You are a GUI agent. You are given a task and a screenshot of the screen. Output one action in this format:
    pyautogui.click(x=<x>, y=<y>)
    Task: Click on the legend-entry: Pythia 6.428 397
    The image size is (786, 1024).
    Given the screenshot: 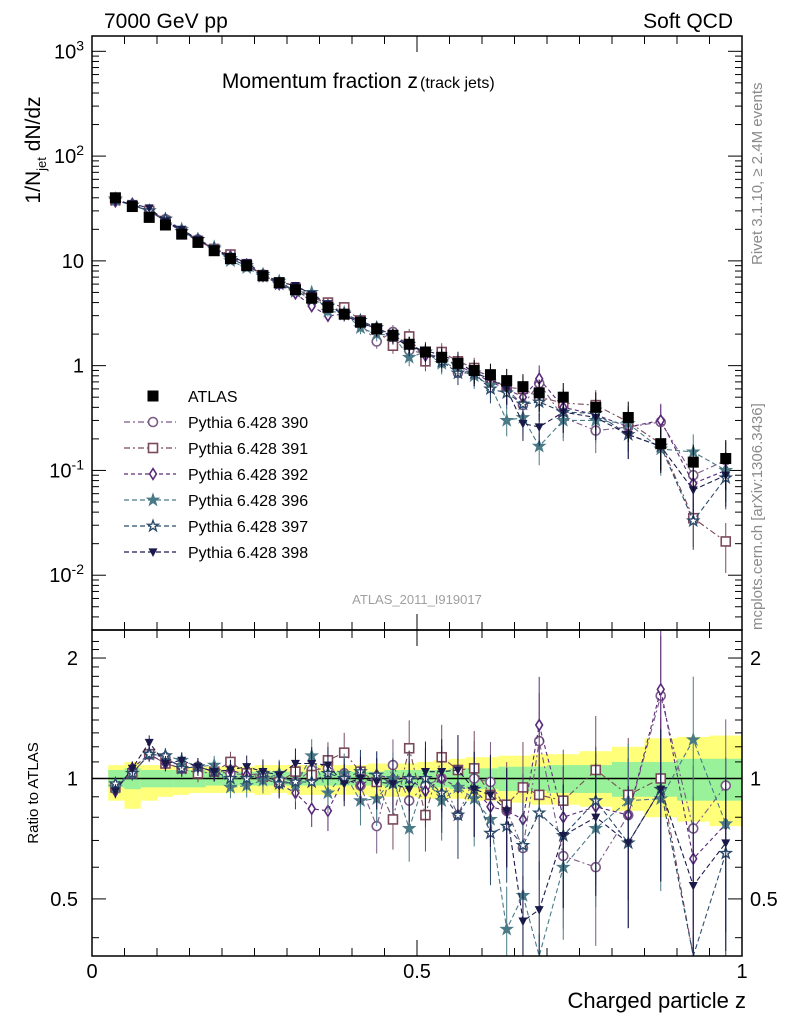 What is the action you would take?
    pyautogui.click(x=216, y=527)
    